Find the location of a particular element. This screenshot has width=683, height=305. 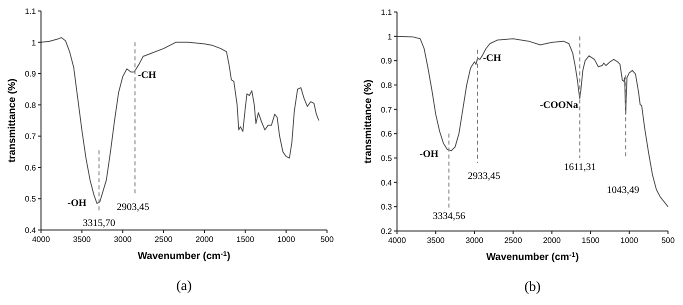

text: (a) is located at coordinates (184, 286).